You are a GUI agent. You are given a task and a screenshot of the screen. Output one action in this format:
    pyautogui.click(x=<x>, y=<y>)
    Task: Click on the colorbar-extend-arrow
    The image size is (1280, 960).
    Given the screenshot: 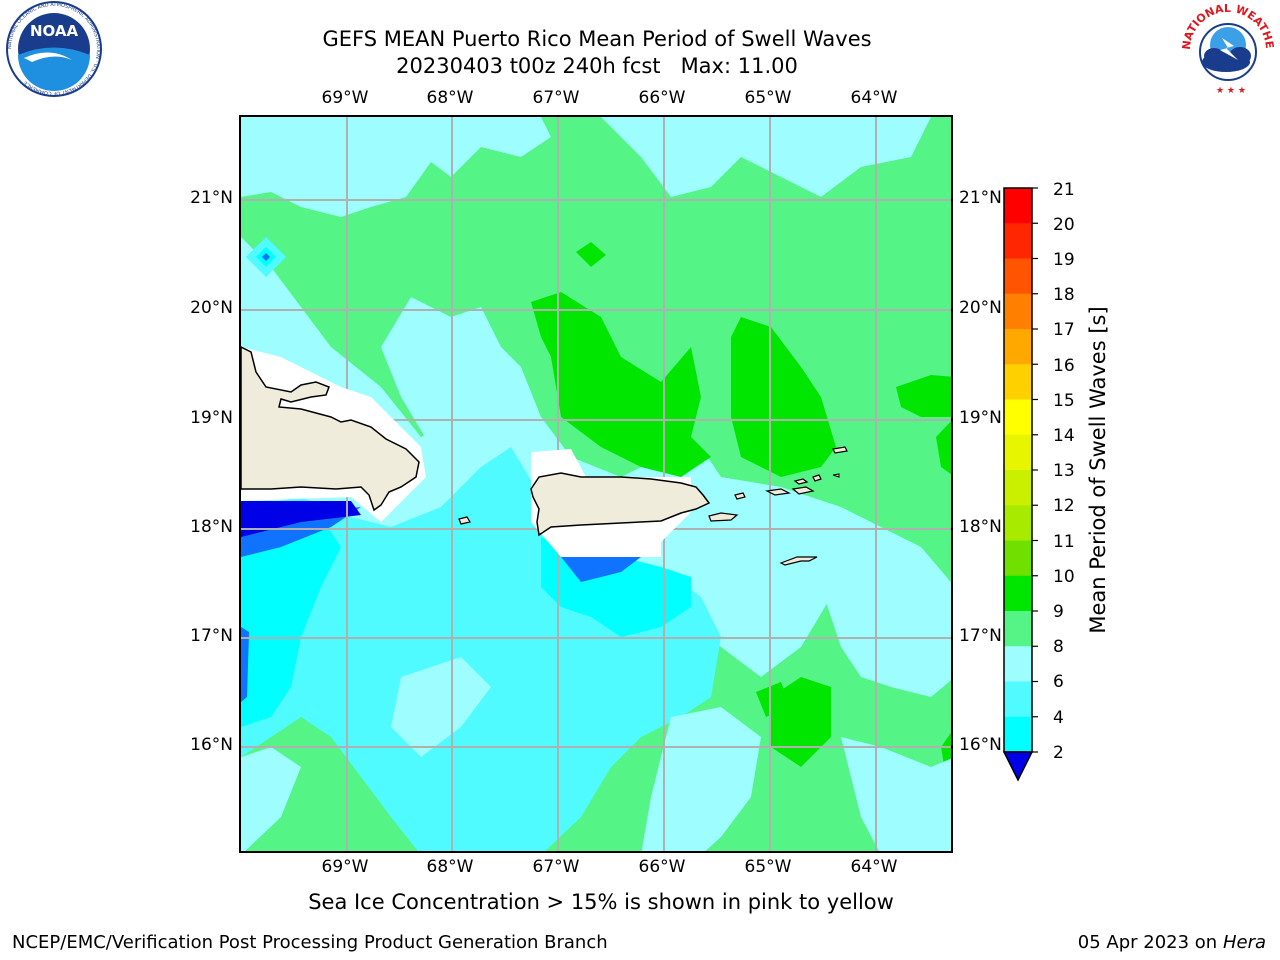 What is the action you would take?
    pyautogui.click(x=1018, y=766)
    